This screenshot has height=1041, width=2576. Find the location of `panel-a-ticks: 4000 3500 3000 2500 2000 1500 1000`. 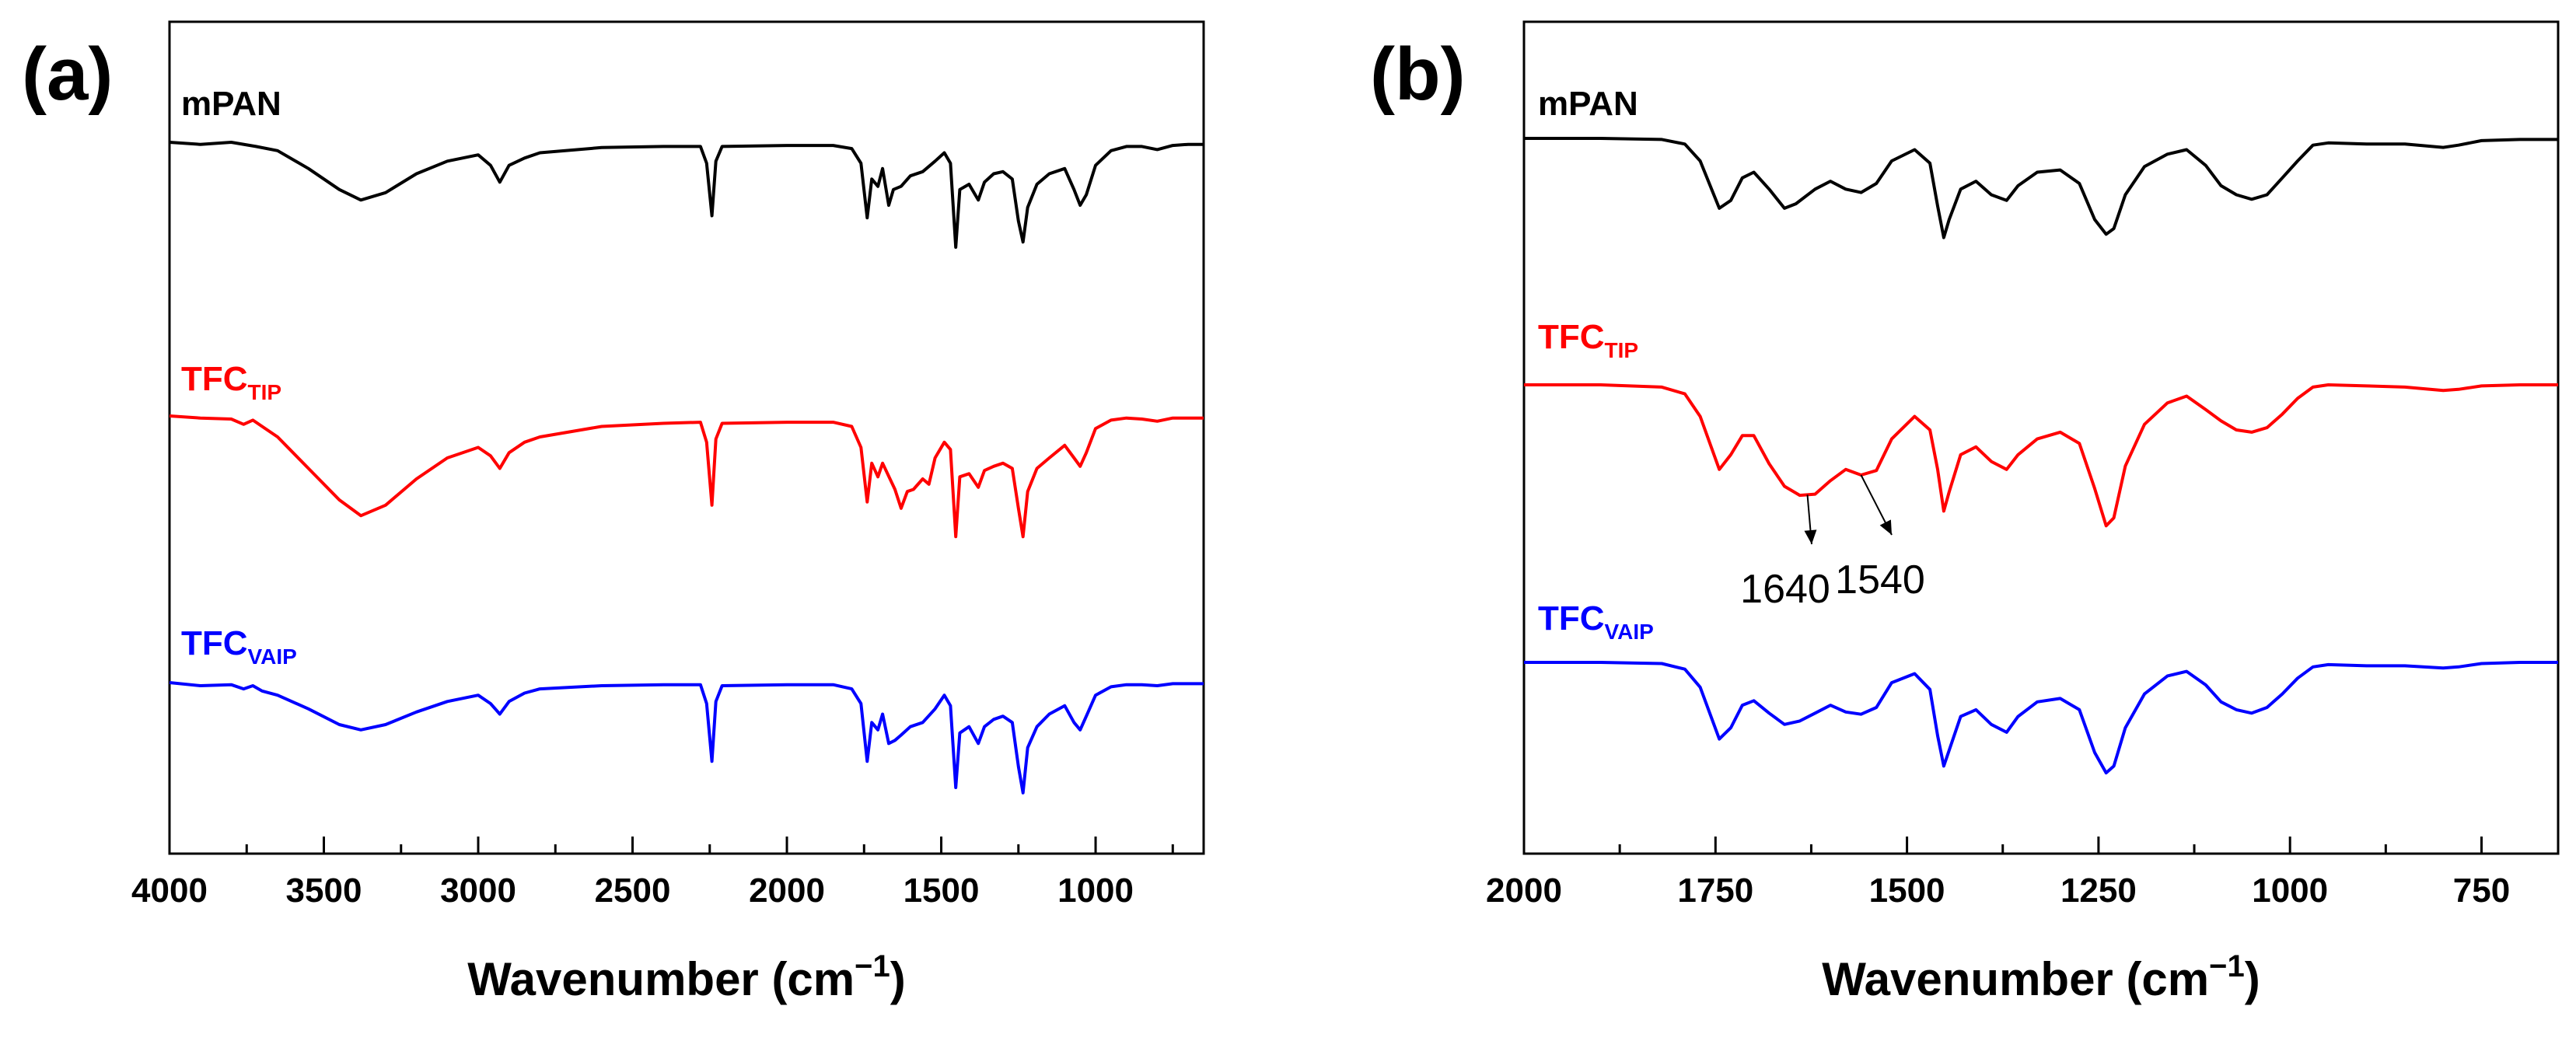

panel-a-ticks: 4000 3500 3000 2500 2000 1500 1000 is located at coordinates (652, 873).